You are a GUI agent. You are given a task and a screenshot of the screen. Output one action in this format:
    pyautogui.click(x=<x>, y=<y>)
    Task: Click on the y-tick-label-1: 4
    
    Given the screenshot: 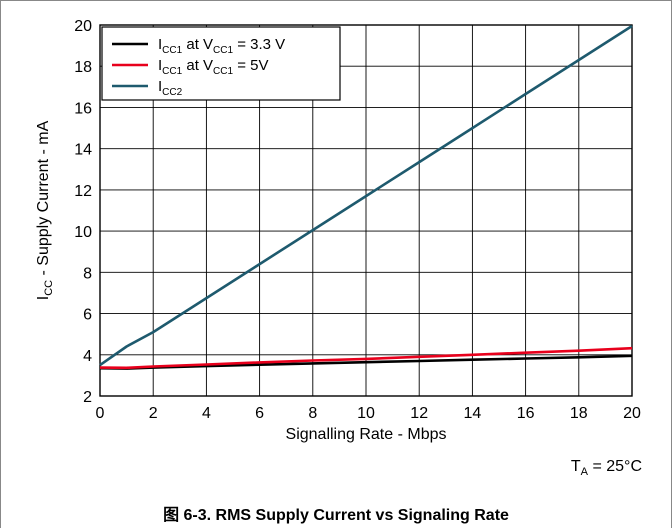 What is the action you would take?
    pyautogui.click(x=87, y=356)
    